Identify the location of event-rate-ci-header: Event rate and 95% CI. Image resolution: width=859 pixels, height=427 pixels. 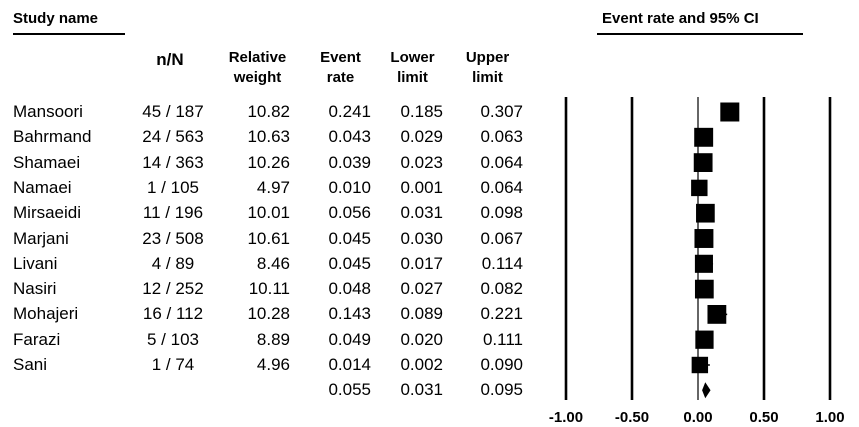
(680, 18).